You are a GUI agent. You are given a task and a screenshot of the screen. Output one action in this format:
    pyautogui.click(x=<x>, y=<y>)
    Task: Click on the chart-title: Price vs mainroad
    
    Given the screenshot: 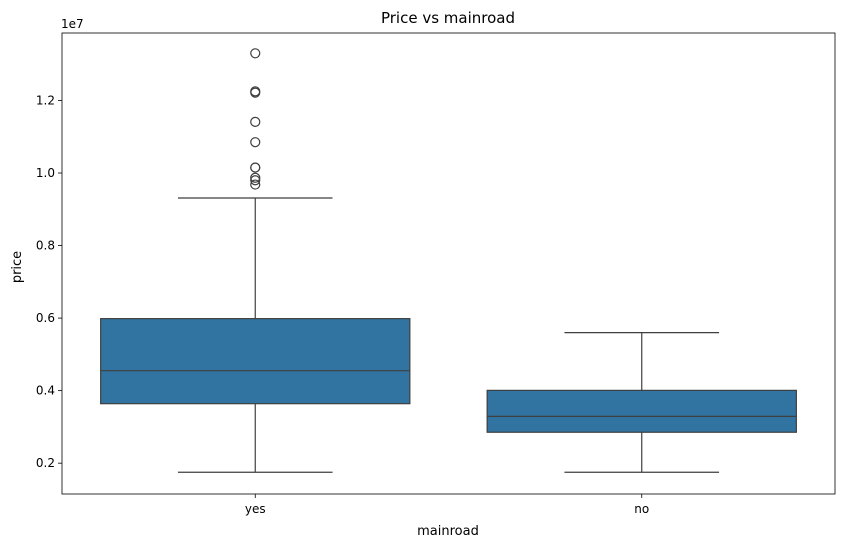 What is the action you would take?
    pyautogui.click(x=448, y=18)
    